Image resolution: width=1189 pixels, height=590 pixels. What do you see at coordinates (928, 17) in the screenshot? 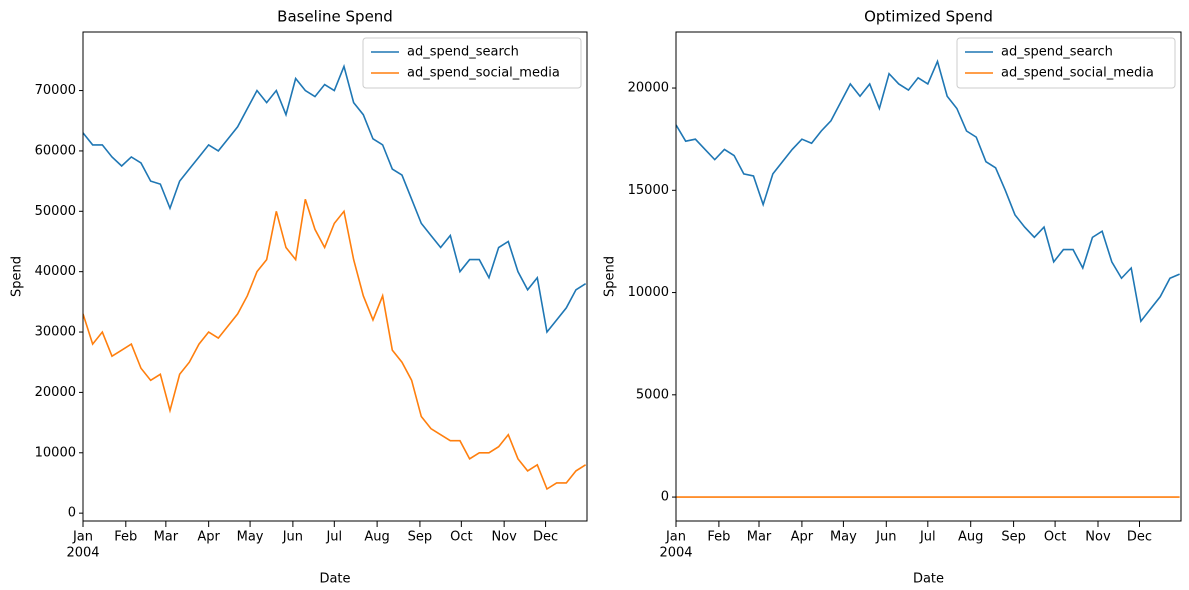
I see `subplot-title: Optimized Spend` at bounding box center [928, 17].